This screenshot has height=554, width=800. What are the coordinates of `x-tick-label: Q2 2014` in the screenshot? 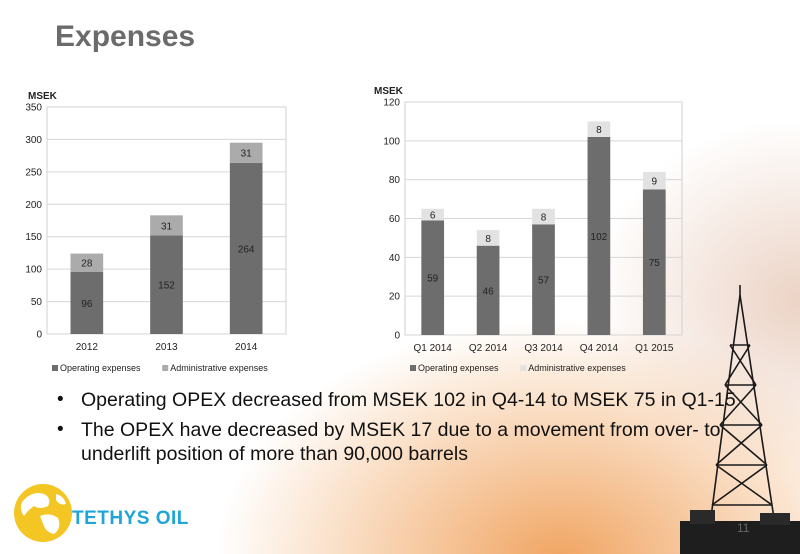 It's located at (488, 348).